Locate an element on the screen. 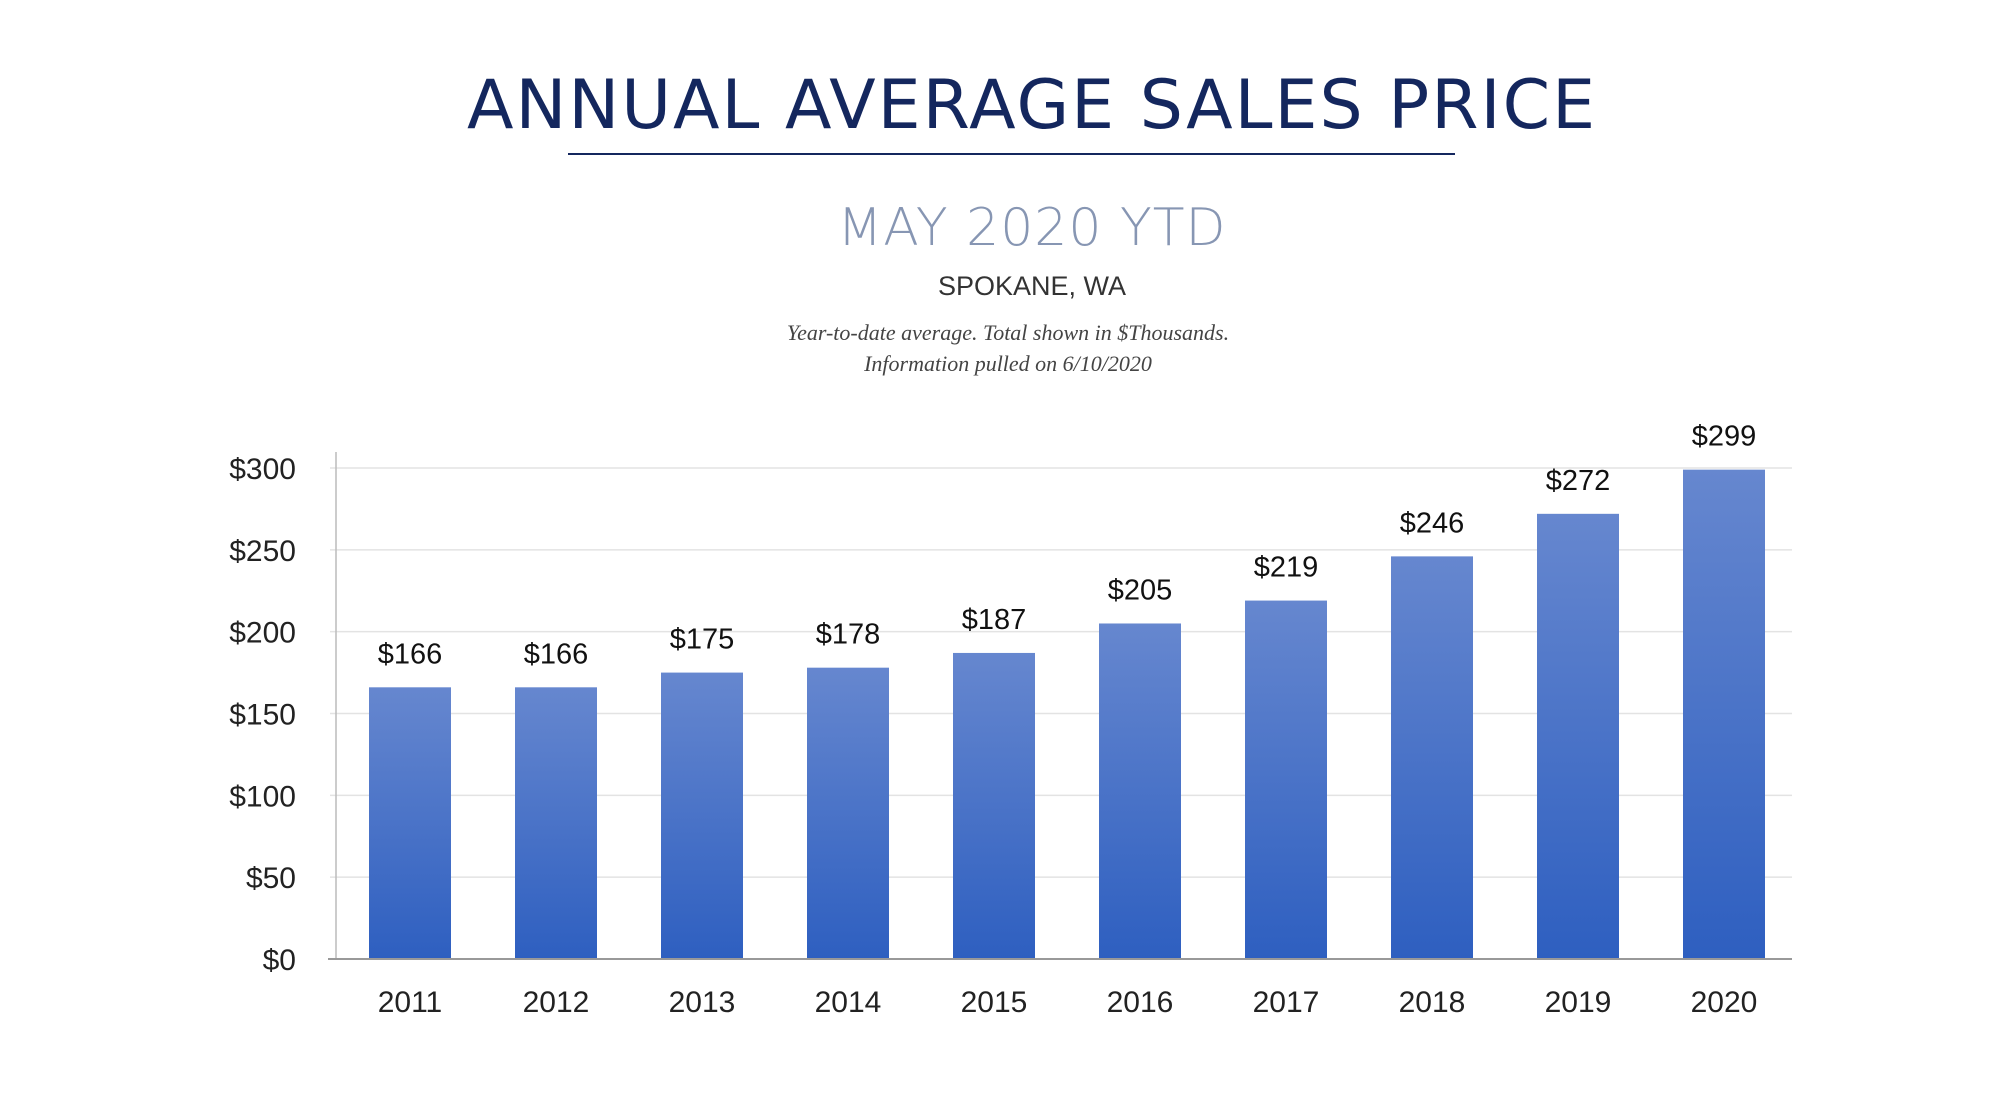  data-label: $175 is located at coordinates (702, 640).